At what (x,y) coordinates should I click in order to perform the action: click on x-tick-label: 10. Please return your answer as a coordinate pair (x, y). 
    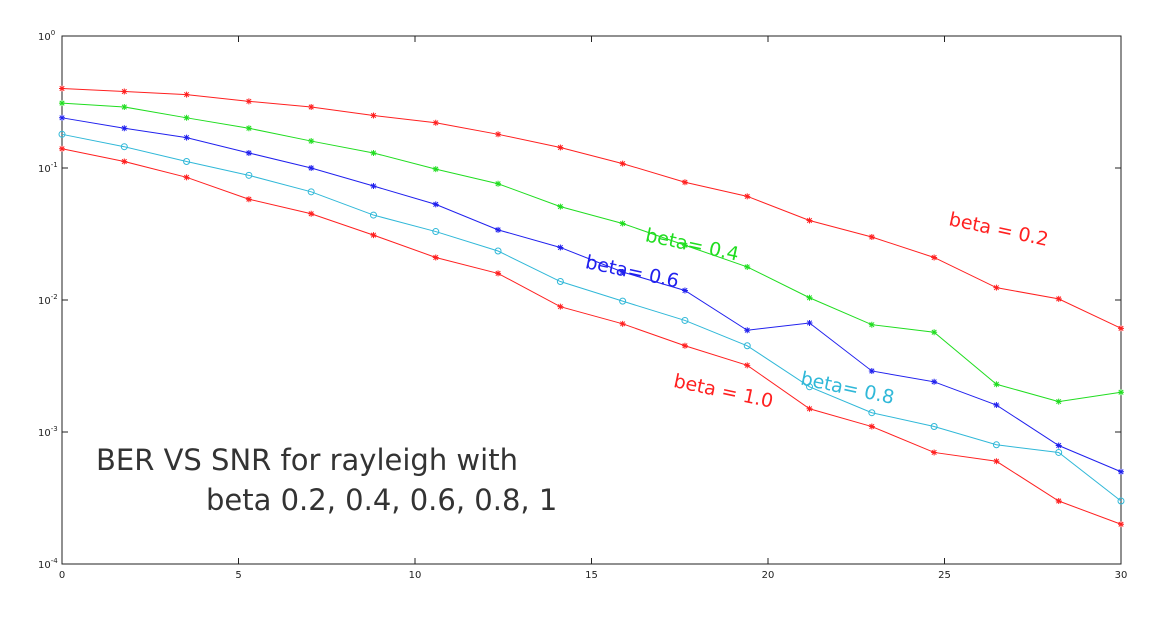
    Looking at the image, I should click on (415, 575).